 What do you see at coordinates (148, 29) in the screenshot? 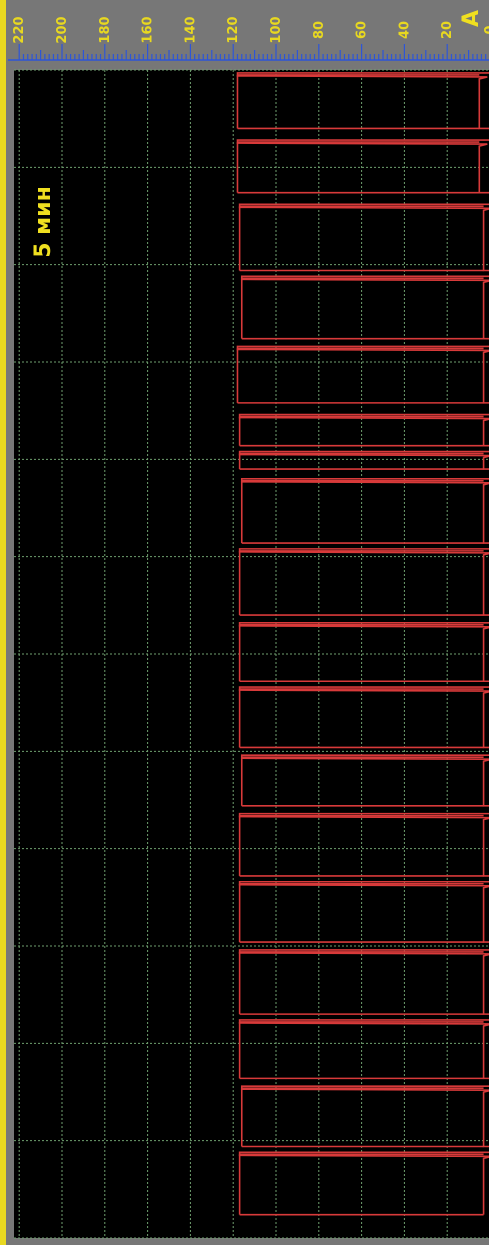
I see `y-tick-label: 160` at bounding box center [148, 29].